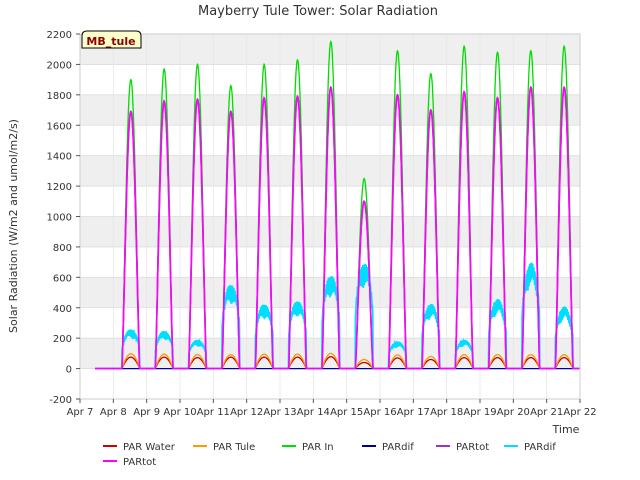  What do you see at coordinates (379, 412) in the screenshot?
I see `x-tick-label: Apr 16` at bounding box center [379, 412].